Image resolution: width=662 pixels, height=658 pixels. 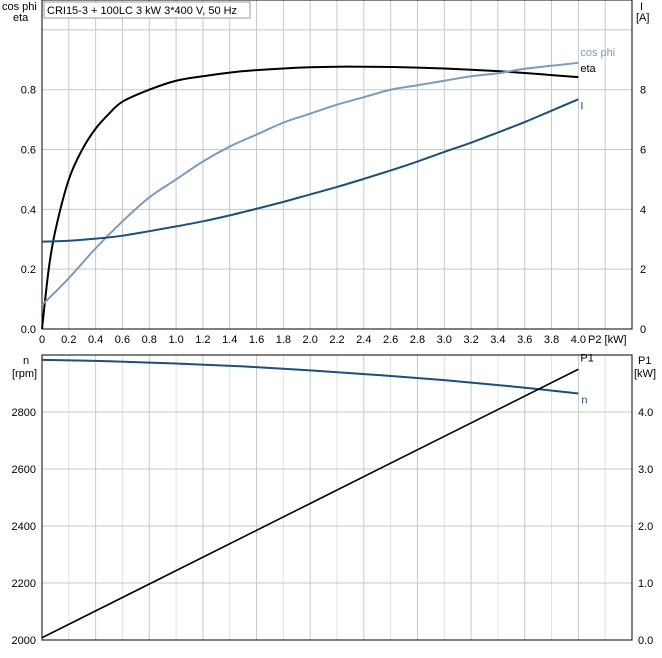 I want to click on series-label-p1: P1, so click(x=586, y=358).